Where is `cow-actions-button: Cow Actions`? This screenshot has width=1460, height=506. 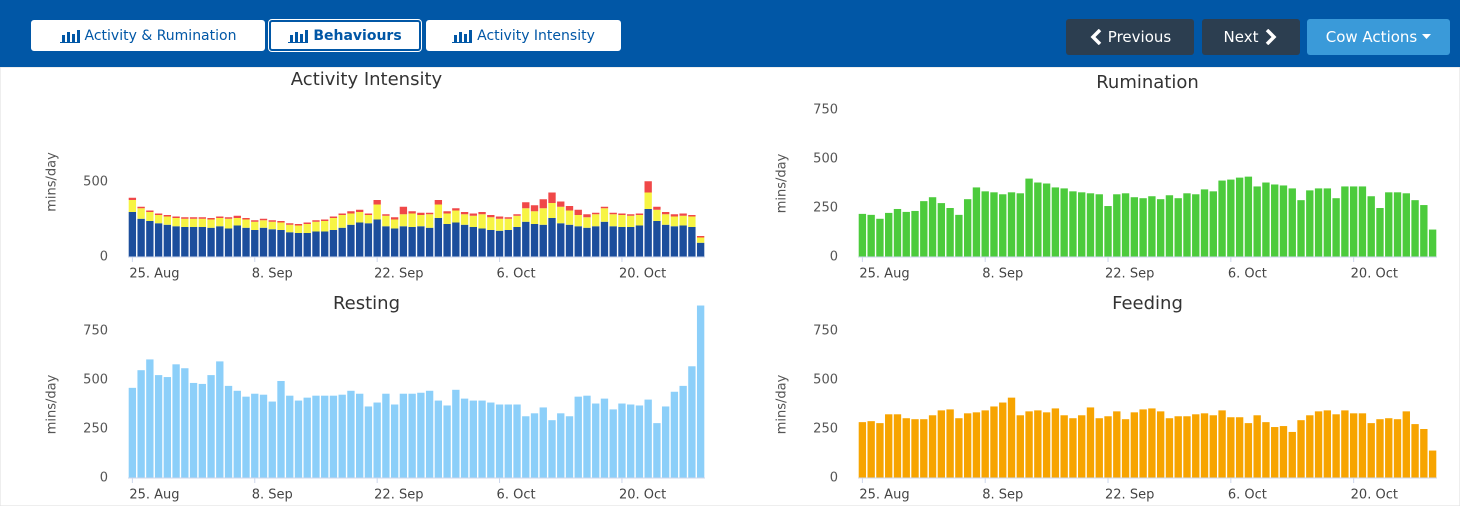
cow-actions-button: Cow Actions is located at coordinates (1378, 37).